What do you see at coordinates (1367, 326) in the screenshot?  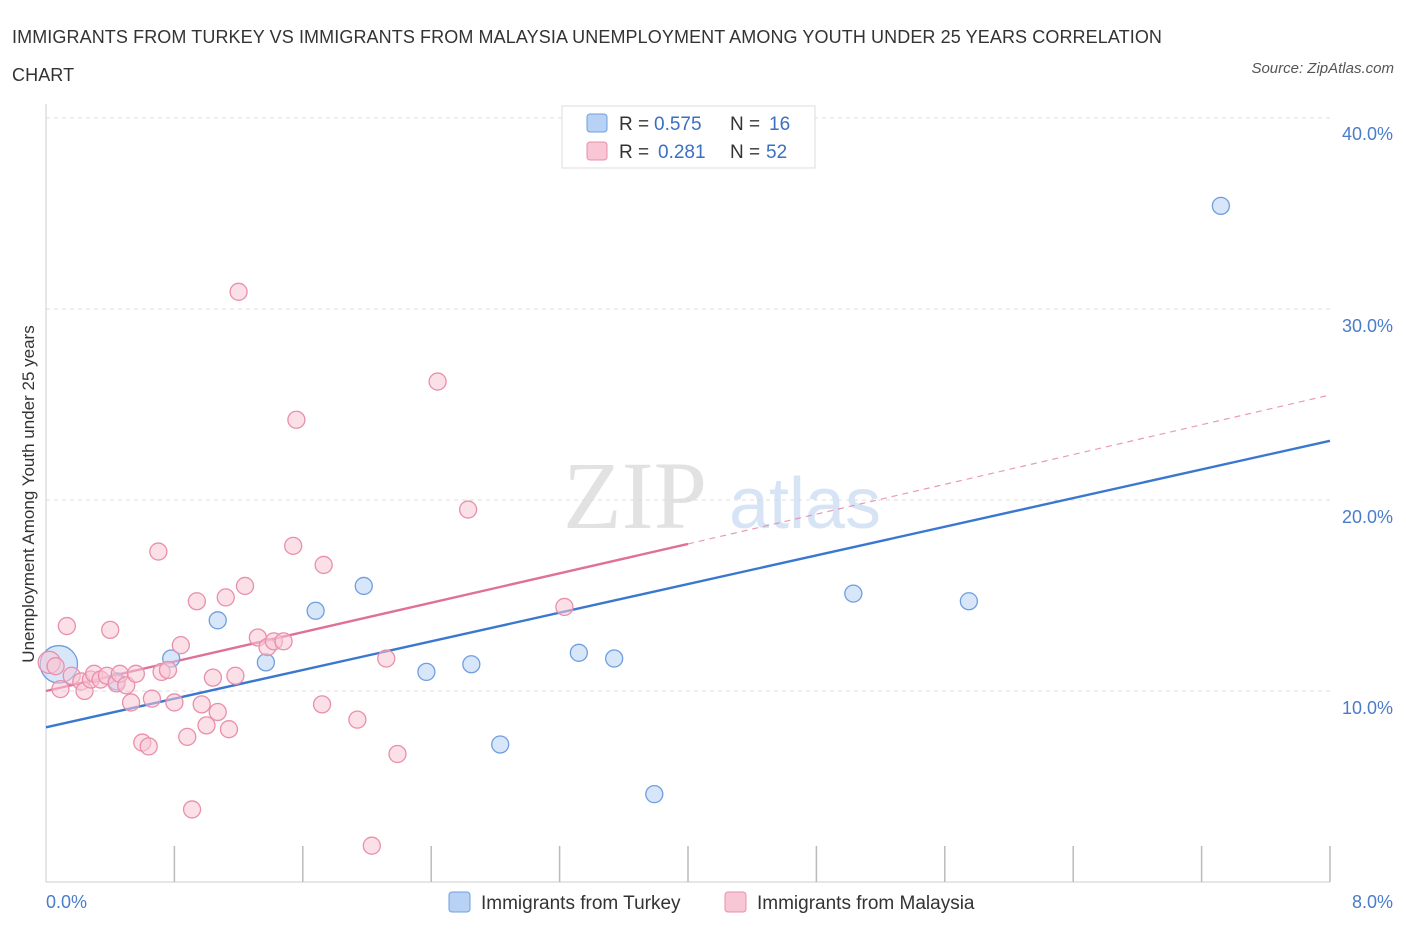 I see `y-tick-label-30: 30.0%` at bounding box center [1367, 326].